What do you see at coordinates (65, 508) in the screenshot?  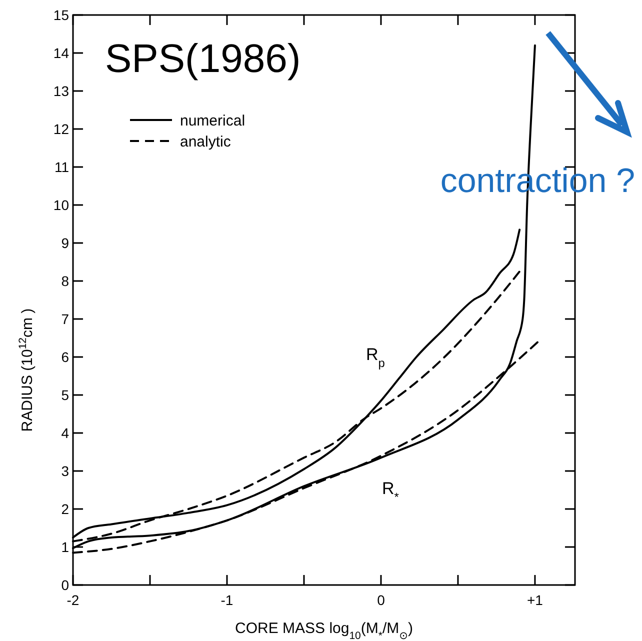 I see `y-tick-label: 2` at bounding box center [65, 508].